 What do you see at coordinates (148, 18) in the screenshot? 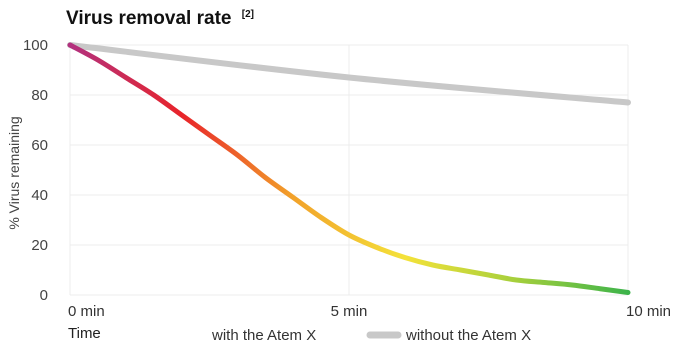
I see `chart-title-text: Virus removal rate` at bounding box center [148, 18].